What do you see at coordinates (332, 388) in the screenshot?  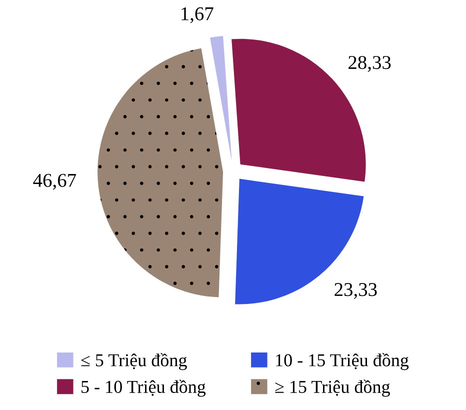 I see `legend-label: ≥ 15 Triệu đồng` at bounding box center [332, 388].